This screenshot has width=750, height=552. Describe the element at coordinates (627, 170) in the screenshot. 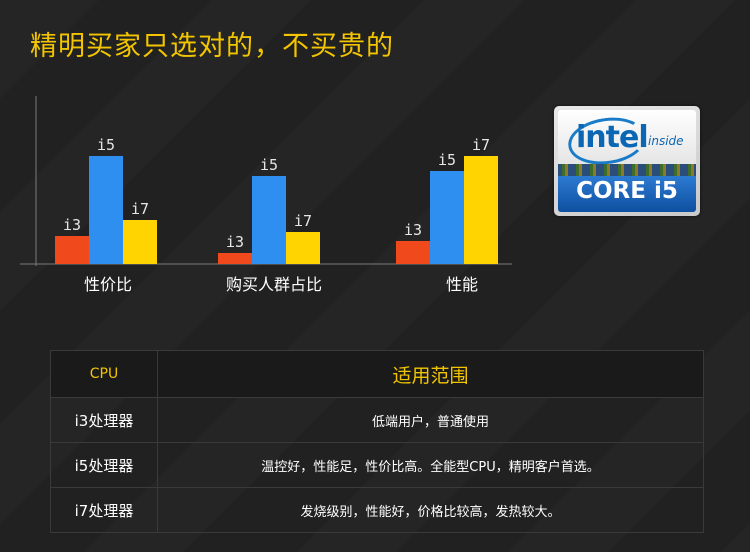

I see `logo-chip-band` at that location.